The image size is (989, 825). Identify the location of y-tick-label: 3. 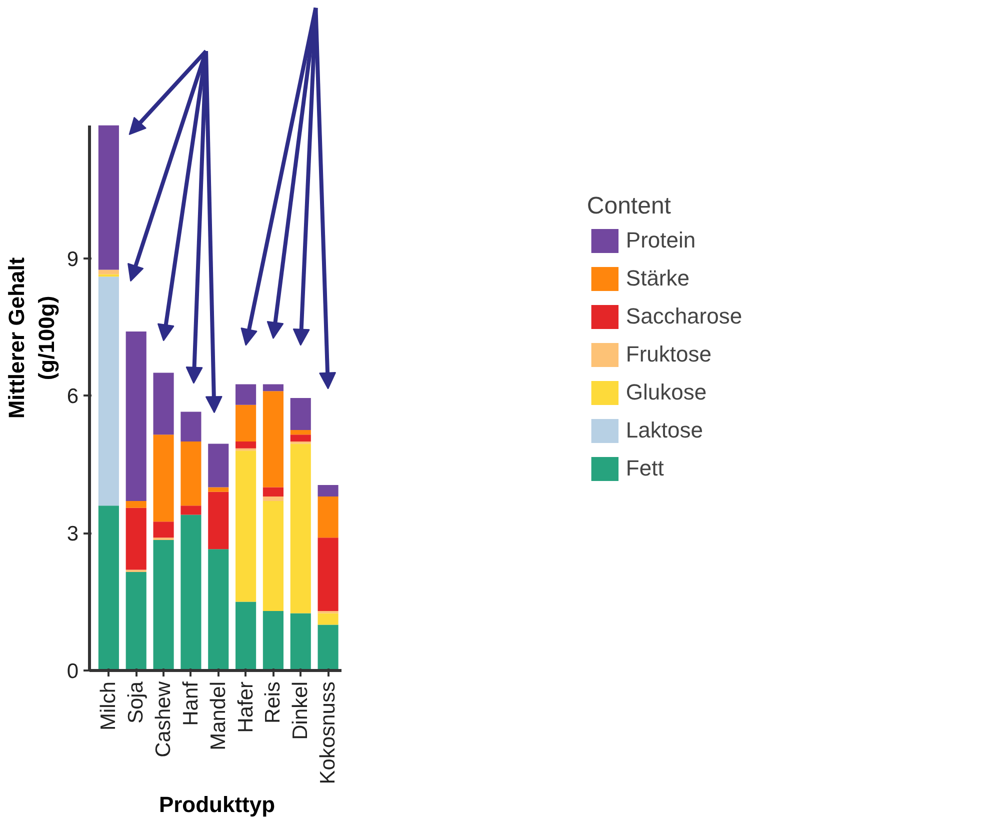
(72, 534).